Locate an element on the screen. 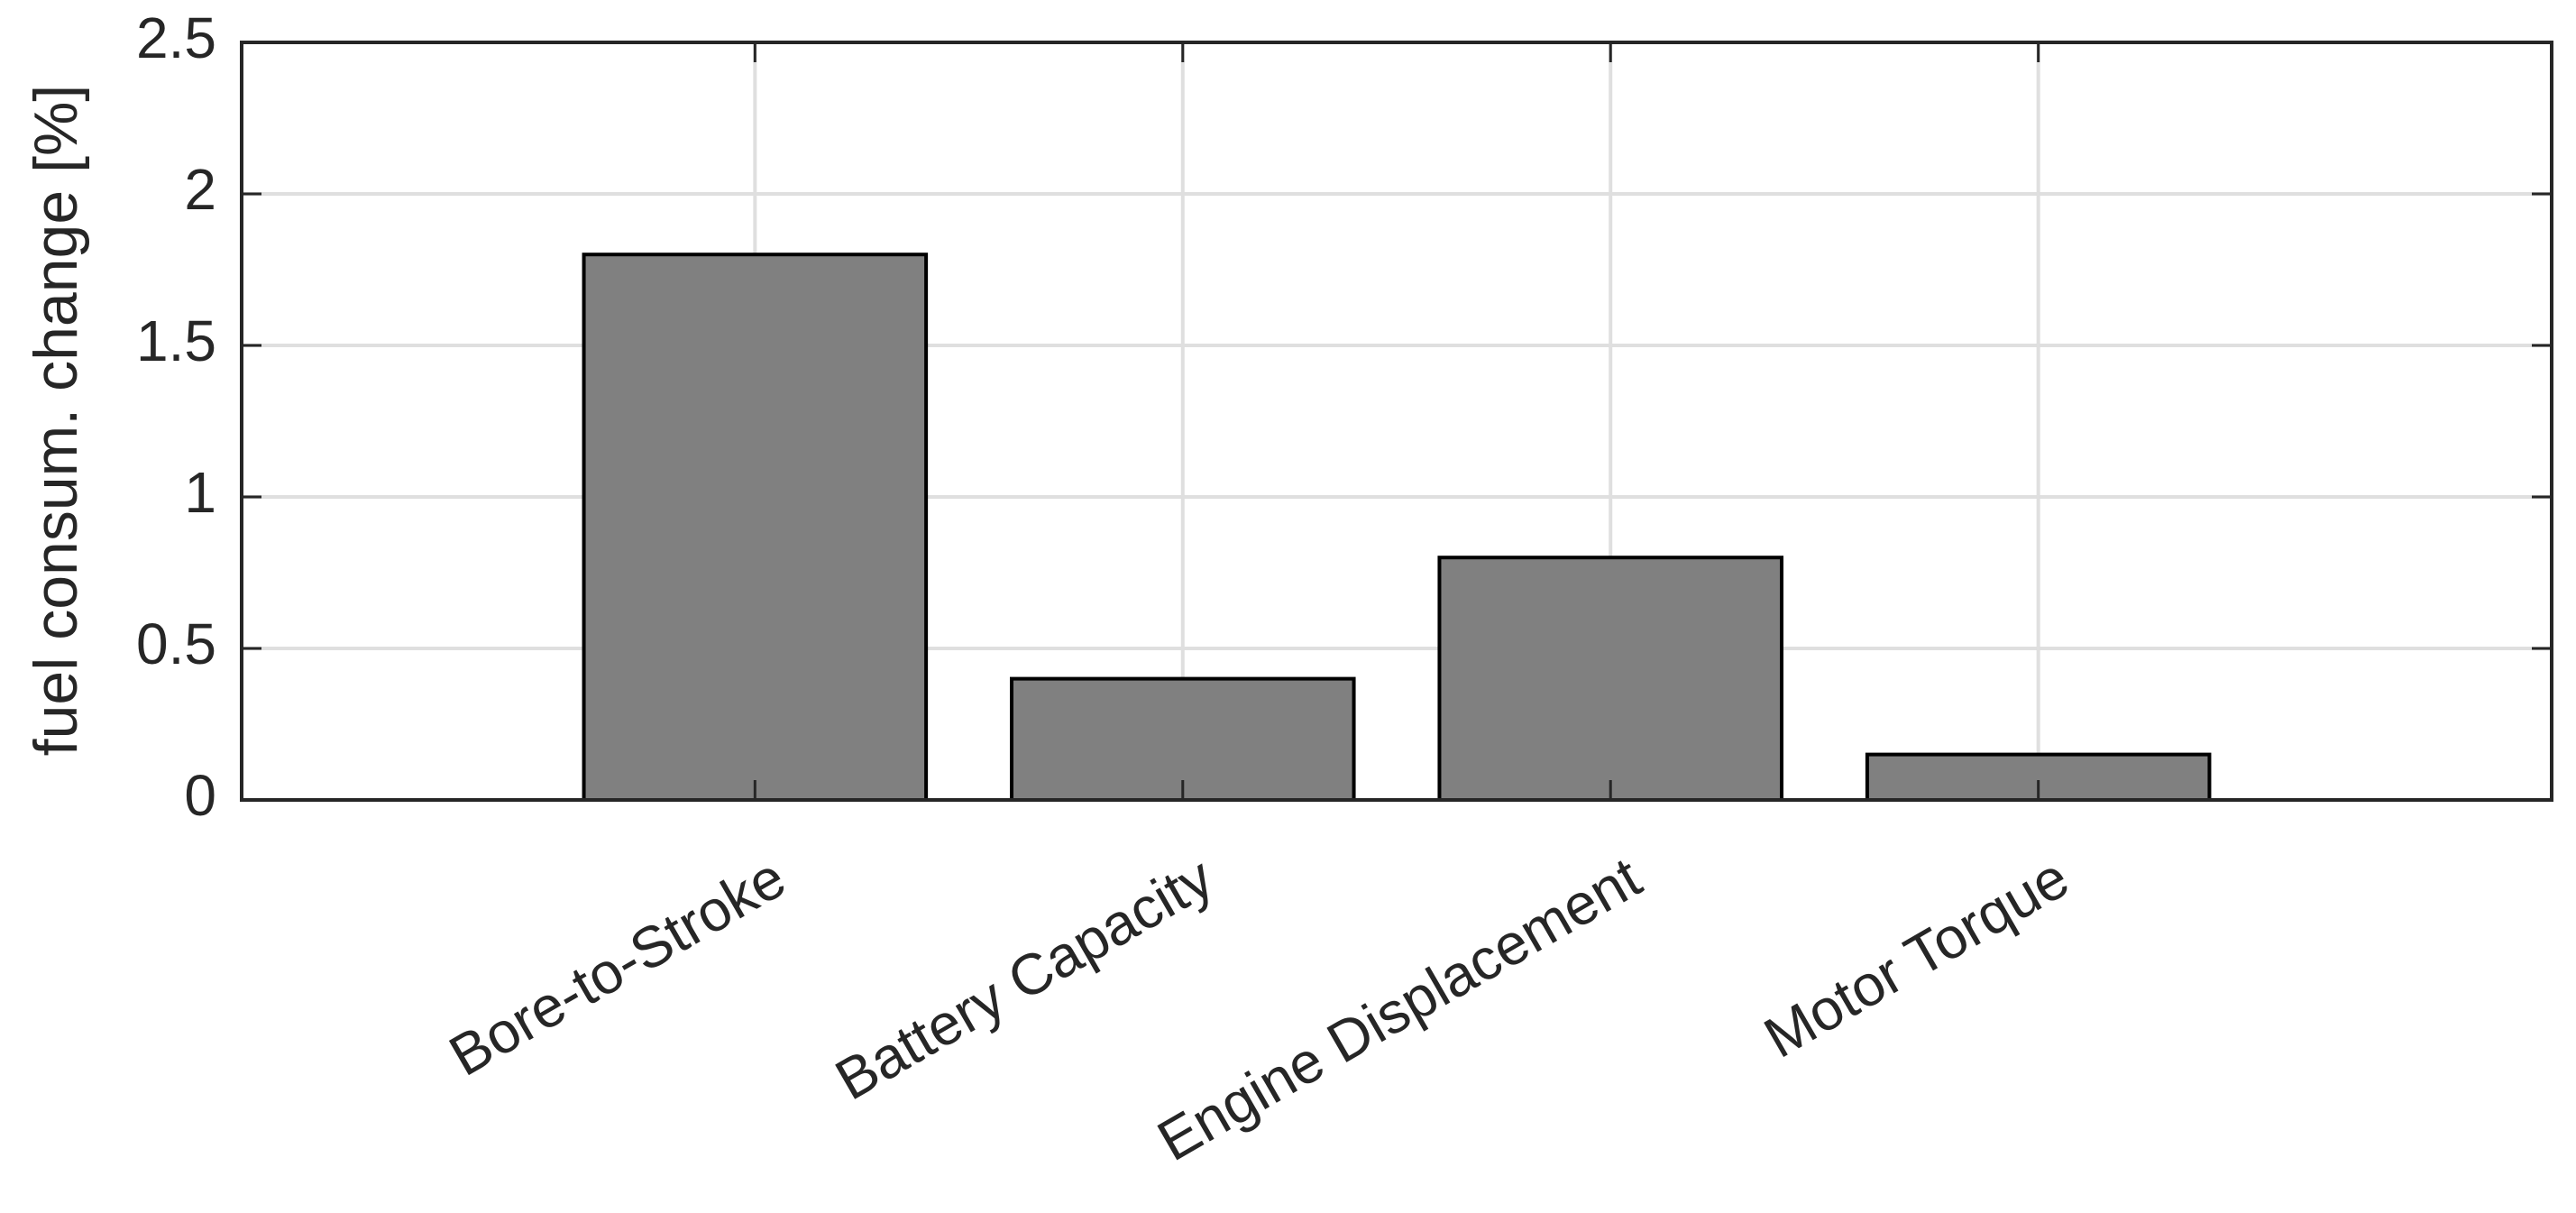  y-axis-label: fuel consum. change [%] is located at coordinates (56, 421).